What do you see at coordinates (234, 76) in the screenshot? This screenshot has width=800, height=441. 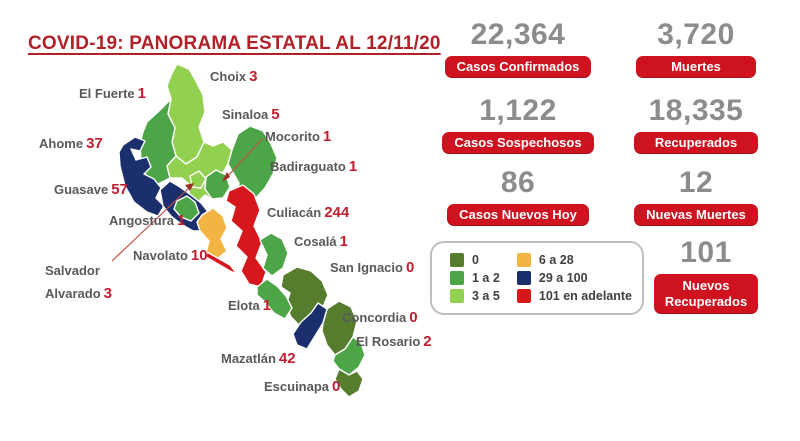 I see `map-label-choix: Choix 3` at bounding box center [234, 76].